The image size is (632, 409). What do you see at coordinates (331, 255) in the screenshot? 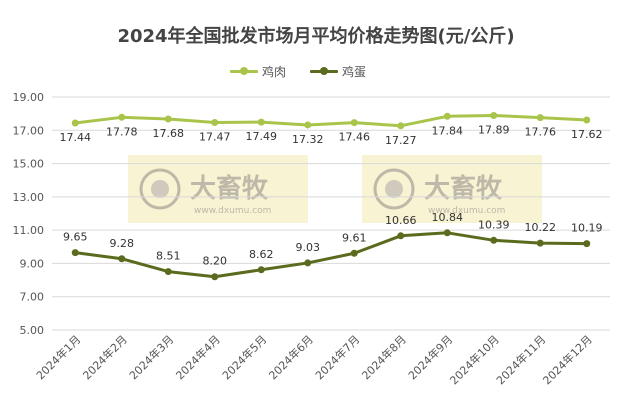
I see `series-line-egg` at bounding box center [331, 255].